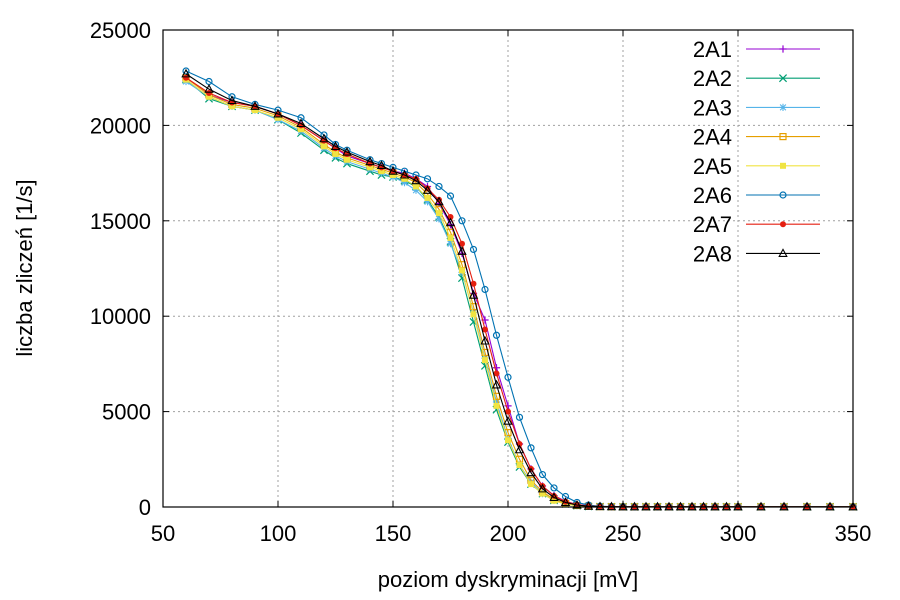  I want to click on legend-item: 2A5, so click(756, 166).